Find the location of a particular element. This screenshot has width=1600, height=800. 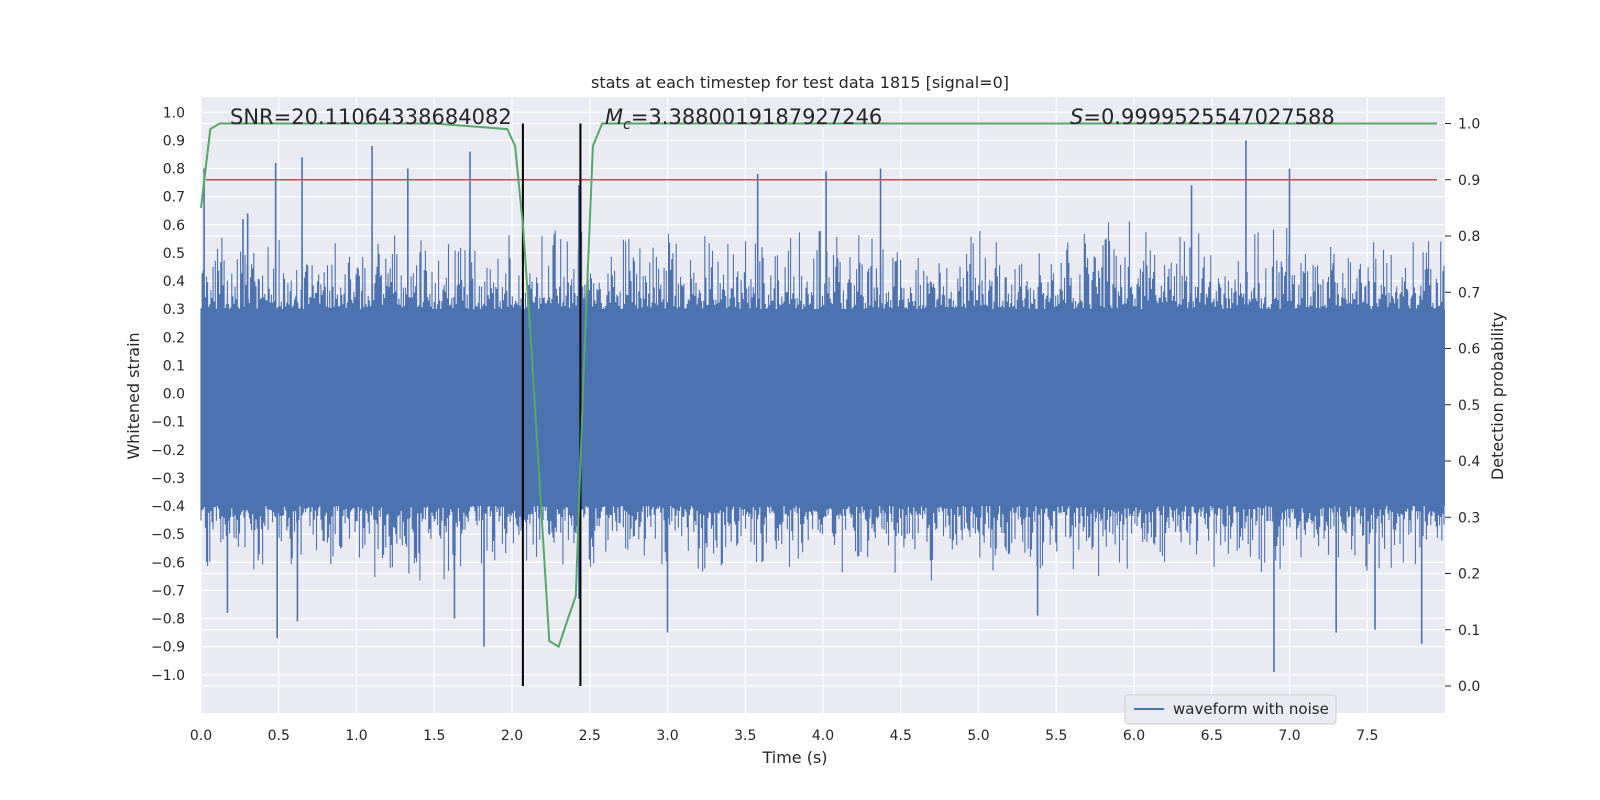

y2-tick-label: 0.3 is located at coordinates (1469, 518).